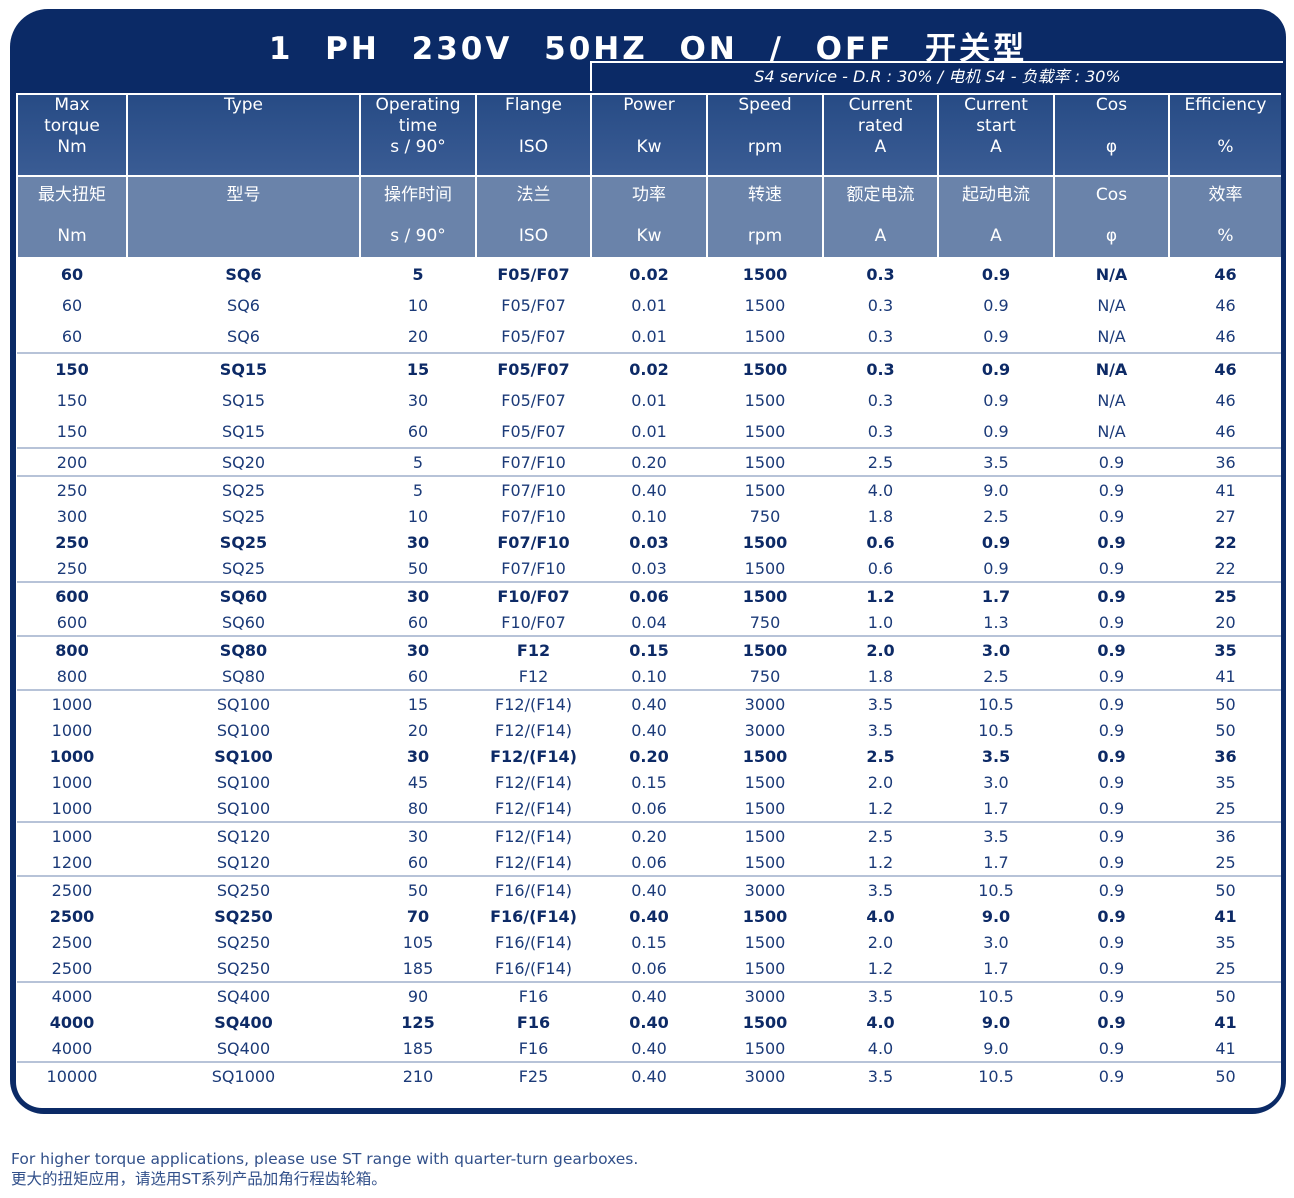 This screenshot has width=1294, height=1198. Describe the element at coordinates (649, 489) in the screenshot. I see `table-row: 250 SQ25 5 F07/F10 0.40 1500 4.0 9.0 0.9 41` at that location.